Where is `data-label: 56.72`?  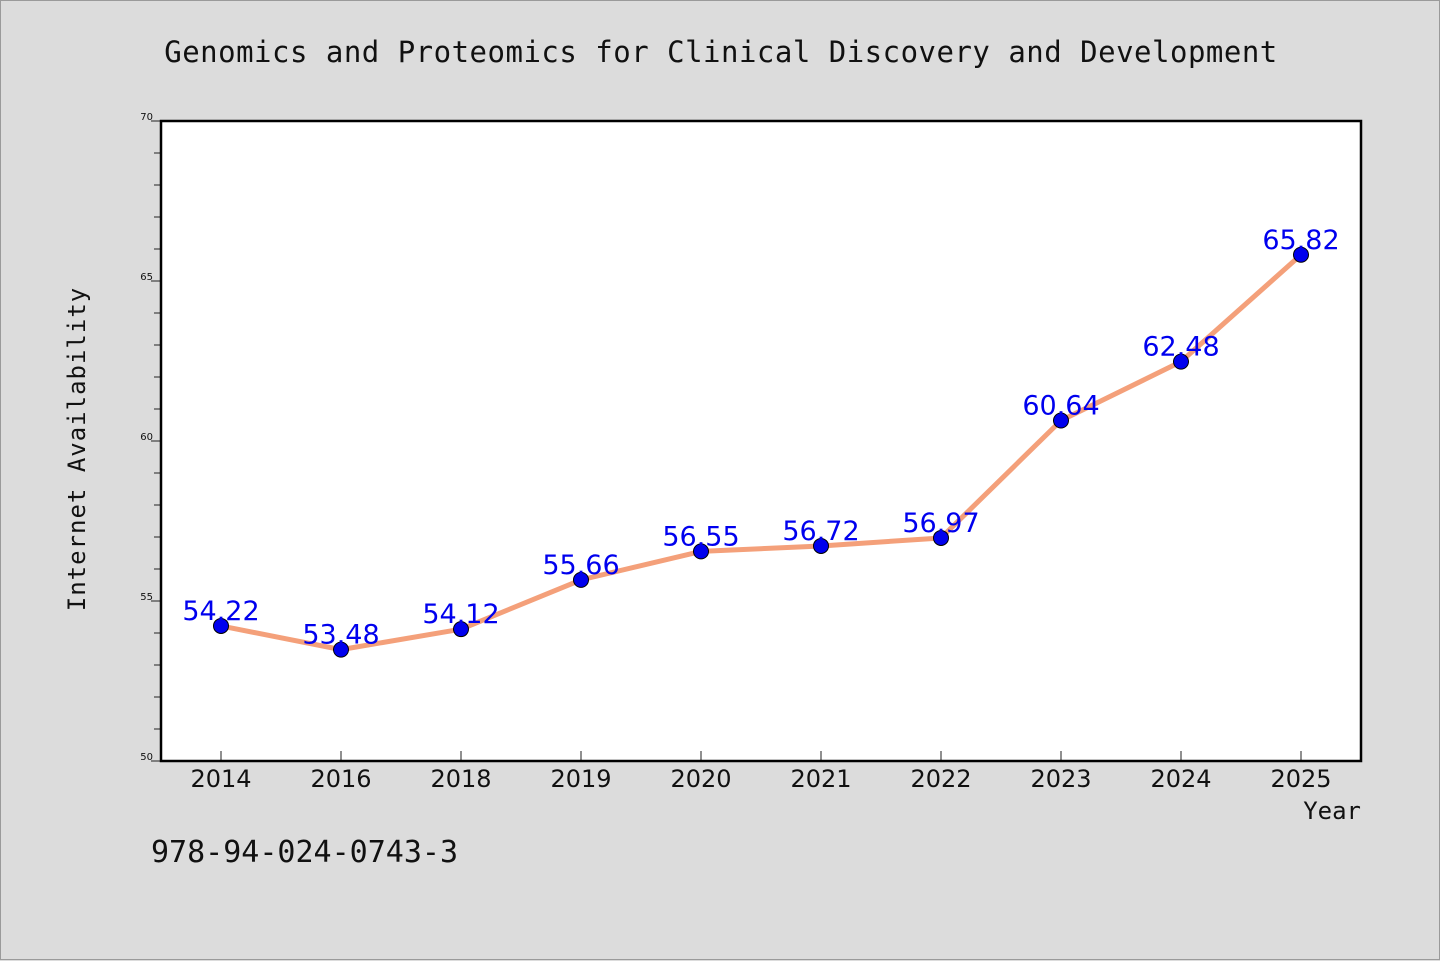
data-label: 56.72 is located at coordinates (820, 531).